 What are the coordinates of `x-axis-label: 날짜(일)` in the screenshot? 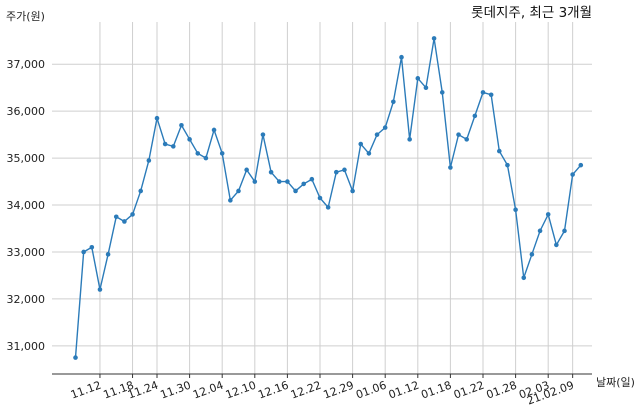 It's located at (615, 382).